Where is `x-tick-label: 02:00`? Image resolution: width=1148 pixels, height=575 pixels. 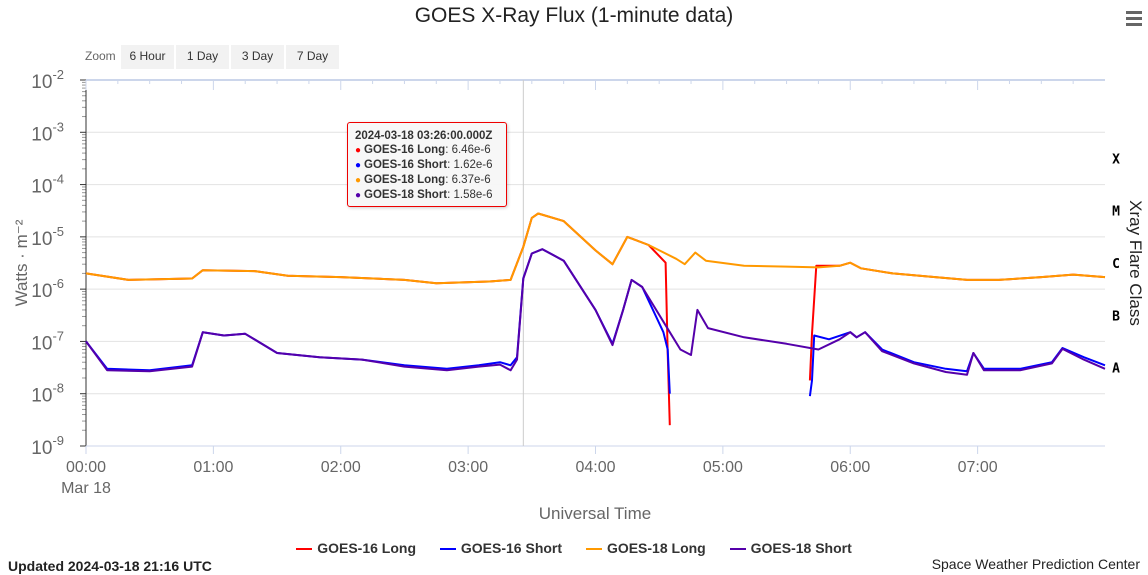 x-tick-label: 02:00 is located at coordinates (341, 467).